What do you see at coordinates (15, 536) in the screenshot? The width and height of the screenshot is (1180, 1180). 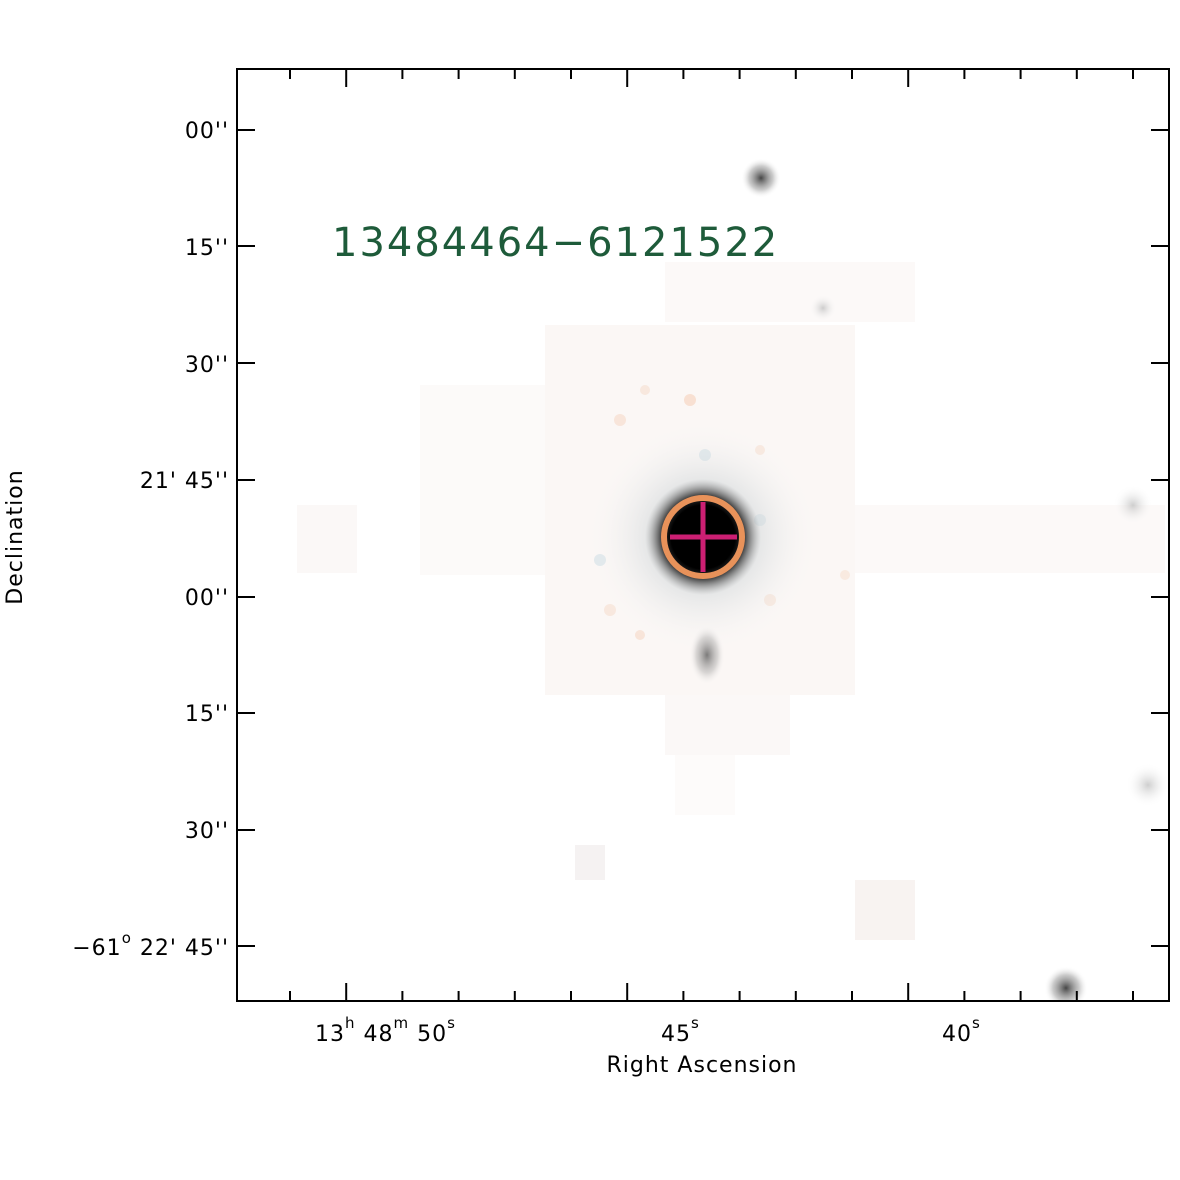 I see `y-axis-title: Declination` at bounding box center [15, 536].